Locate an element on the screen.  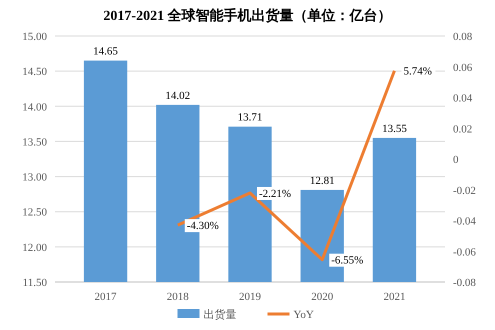
y2-tick-label: -0.08 is located at coordinates (464, 283).